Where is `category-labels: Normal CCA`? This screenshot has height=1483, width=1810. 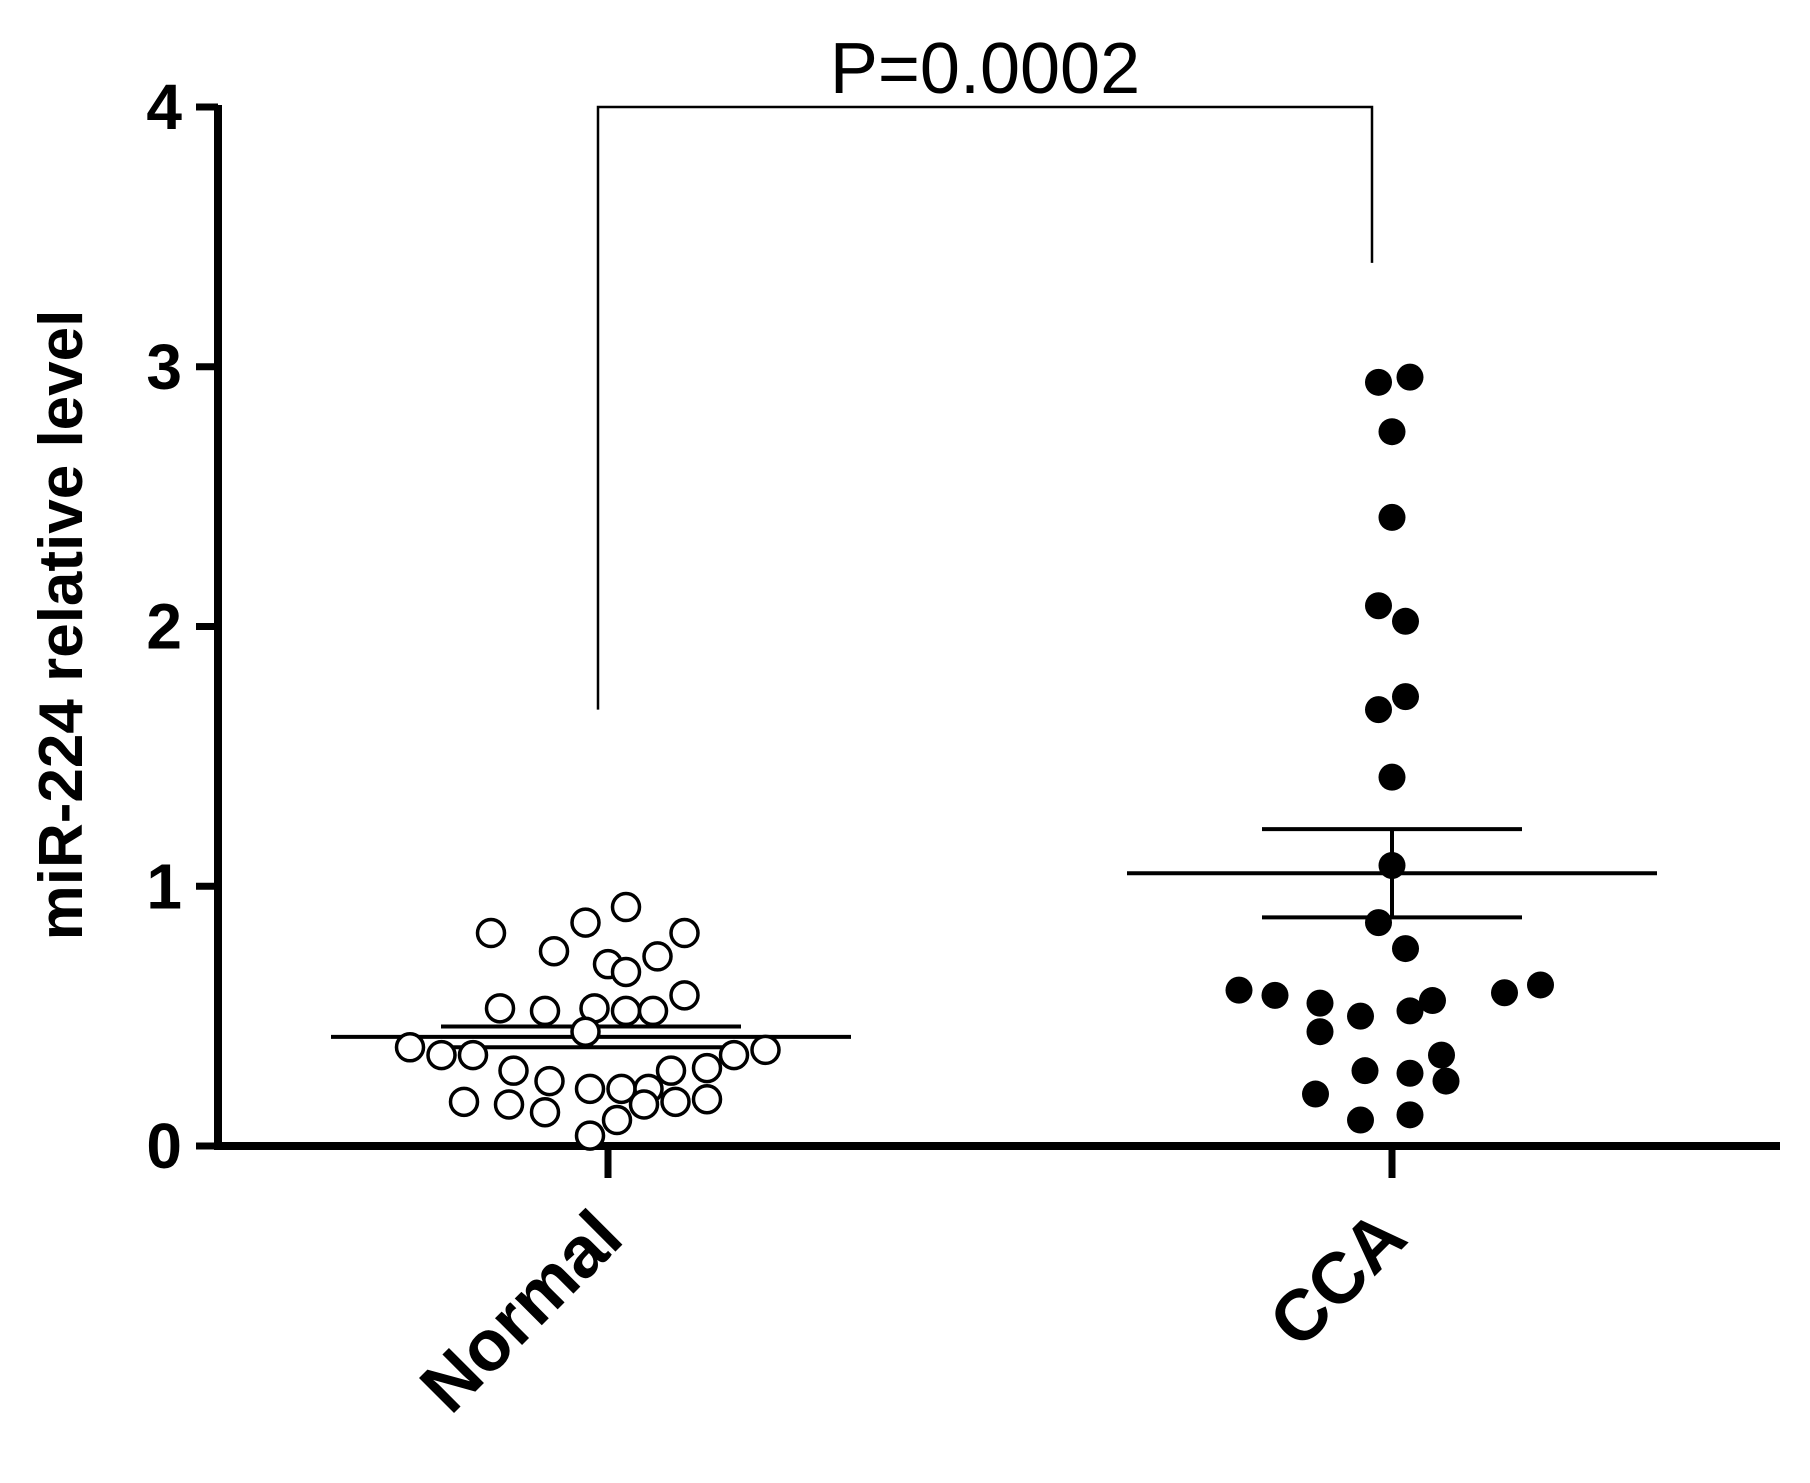
category-labels: Normal CCA is located at coordinates (913, 1287).